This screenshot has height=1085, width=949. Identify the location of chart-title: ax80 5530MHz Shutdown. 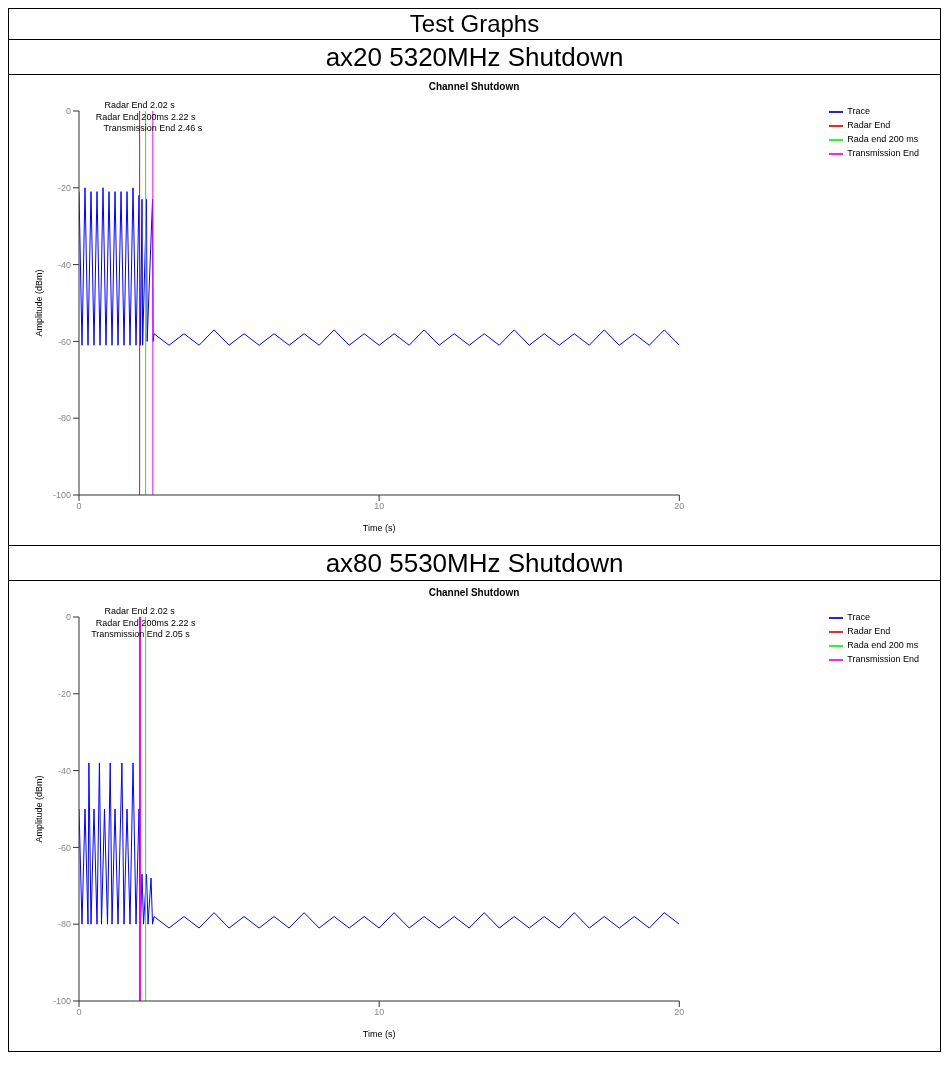
(474, 563).